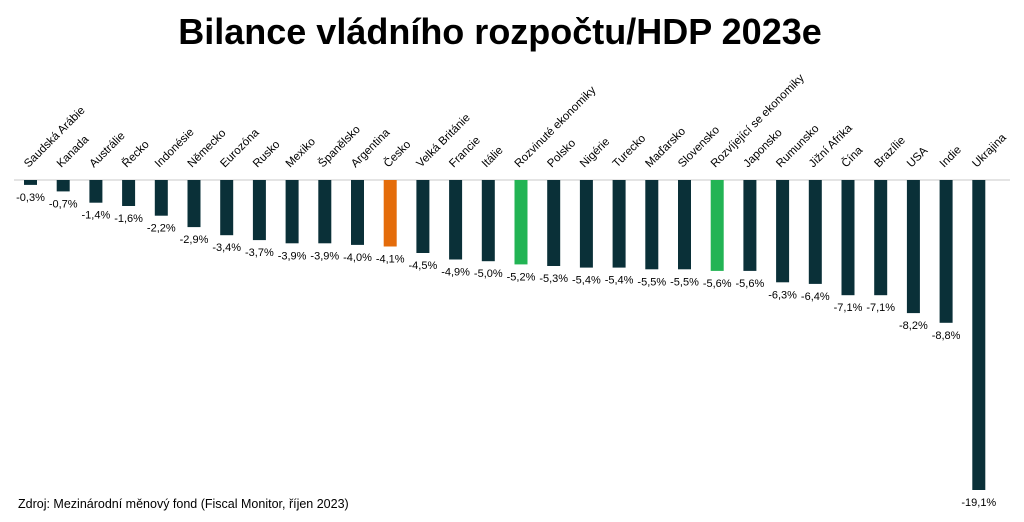 This screenshot has width=1024, height=522. Describe the element at coordinates (390, 260) in the screenshot. I see `value-label: -4,1%` at that location.